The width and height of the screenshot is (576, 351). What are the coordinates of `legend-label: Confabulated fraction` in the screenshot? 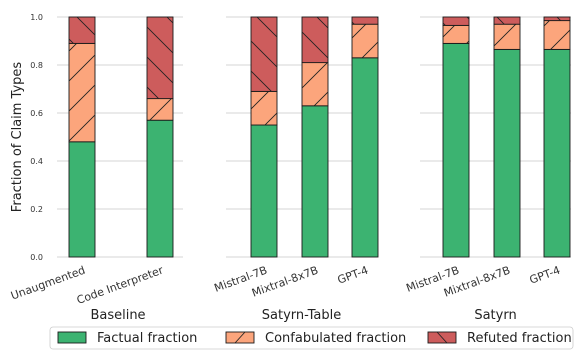 It's located at (335, 338).